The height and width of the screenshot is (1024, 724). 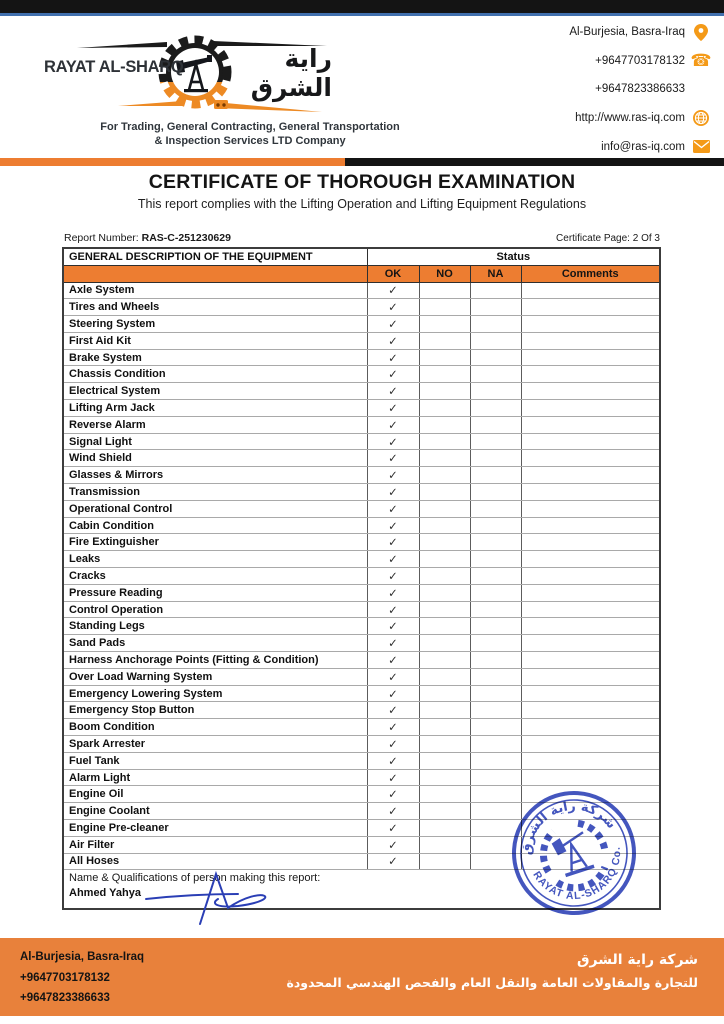 What do you see at coordinates (186, 238) in the screenshot?
I see `report-number-value: RAS-C-251230629` at bounding box center [186, 238].